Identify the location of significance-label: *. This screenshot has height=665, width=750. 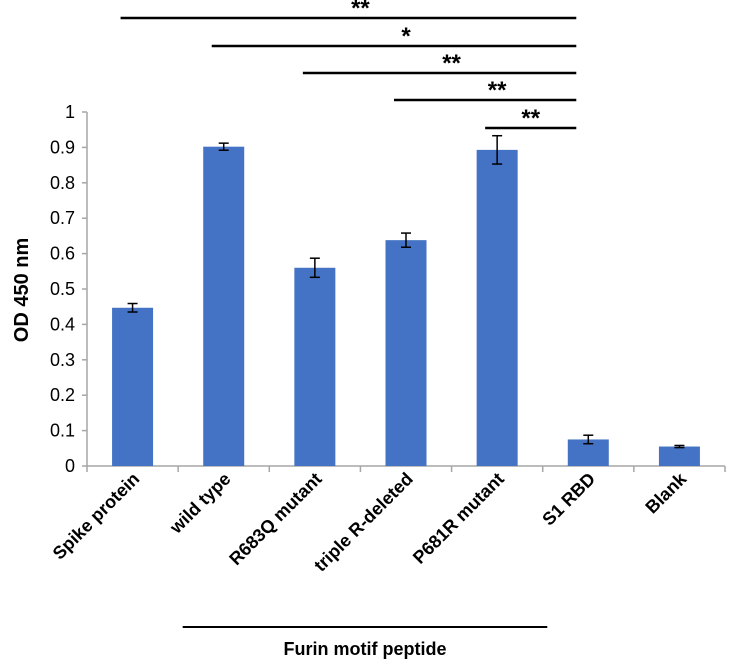
(406, 36).